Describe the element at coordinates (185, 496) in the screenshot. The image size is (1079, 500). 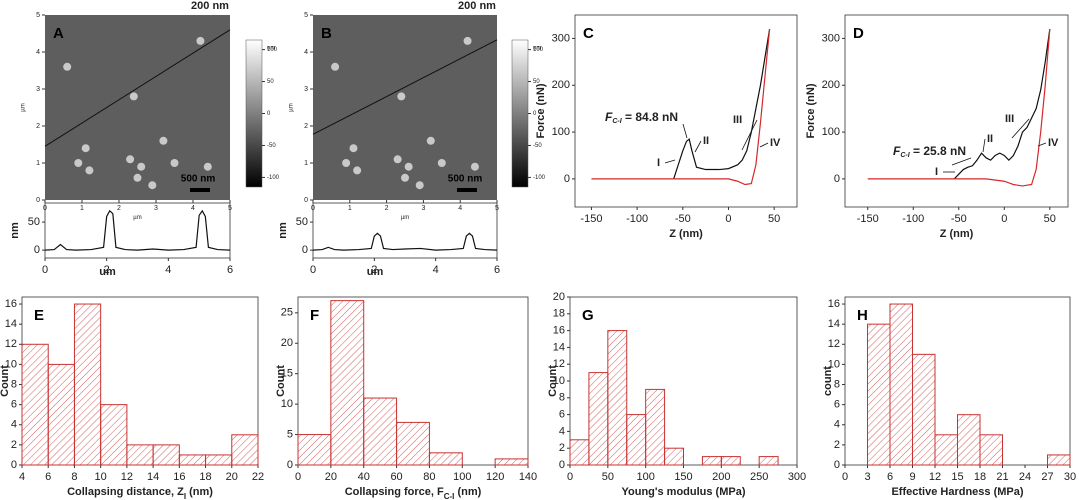
I see `x-axis-label-sub: I` at that location.